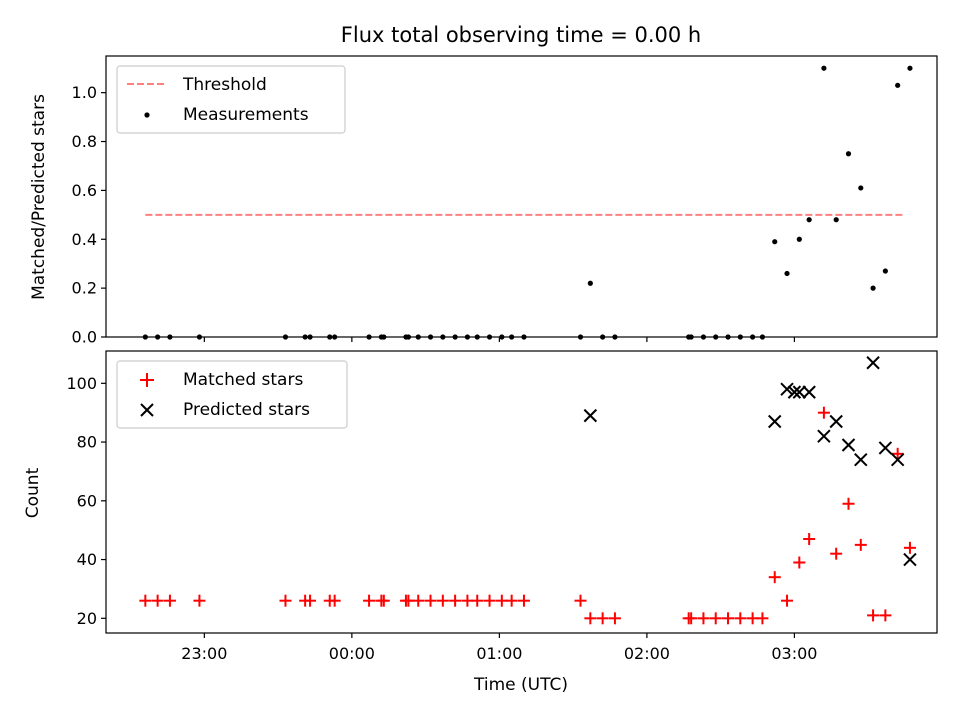 Image resolution: width=960 pixels, height=720 pixels. What do you see at coordinates (246, 115) in the screenshot?
I see `measurements-legend-label: Measurements` at bounding box center [246, 115].